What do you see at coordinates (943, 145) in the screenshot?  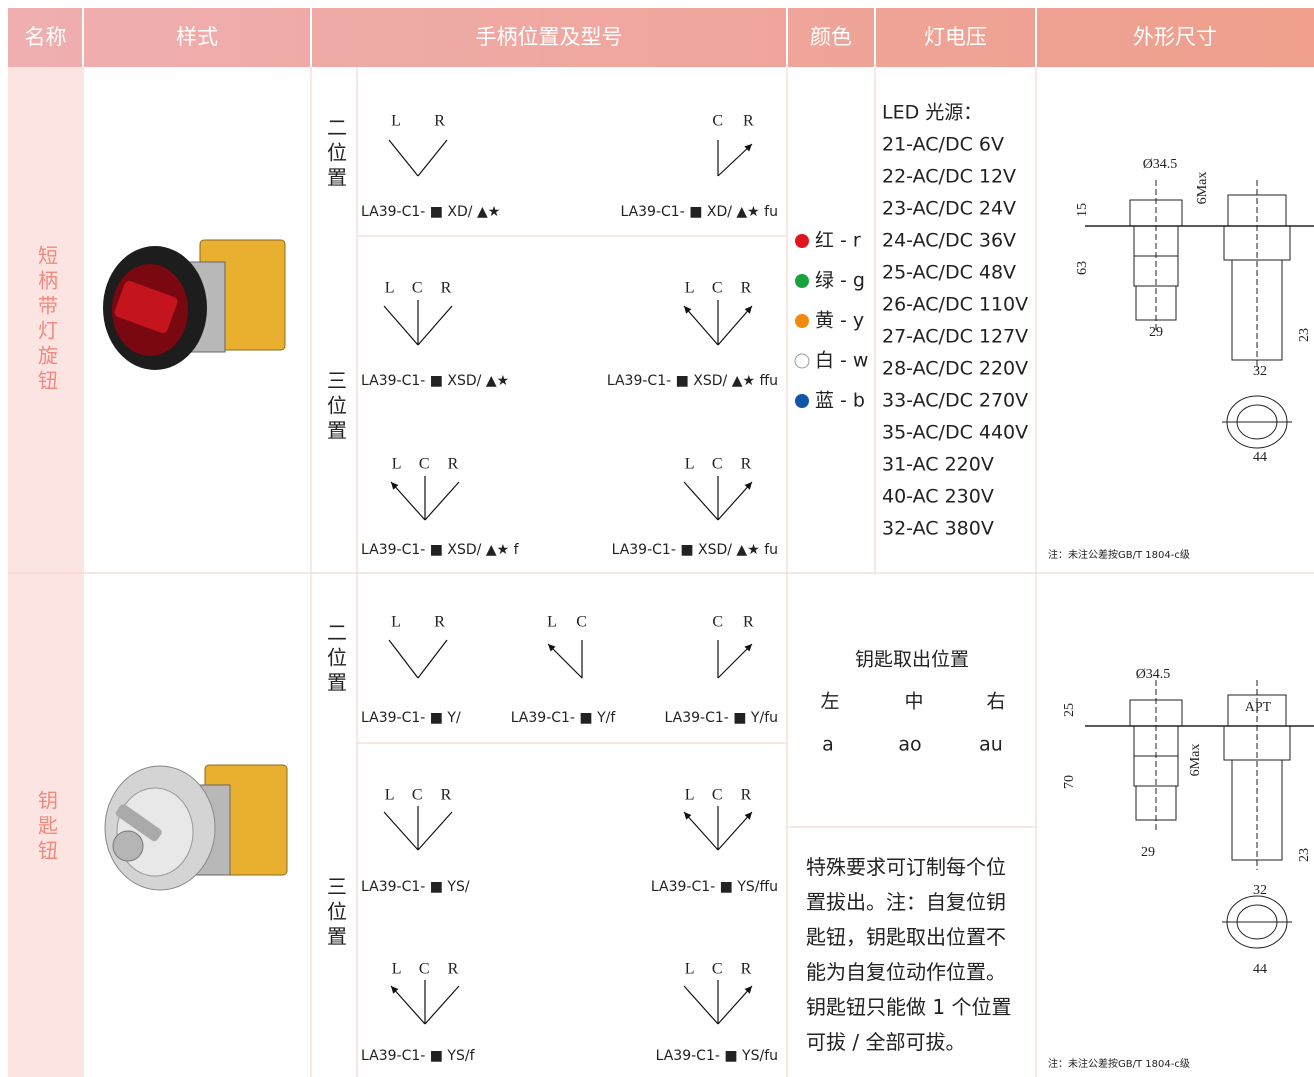 I see `voltage-item: 21-AC/DC 6V` at bounding box center [943, 145].